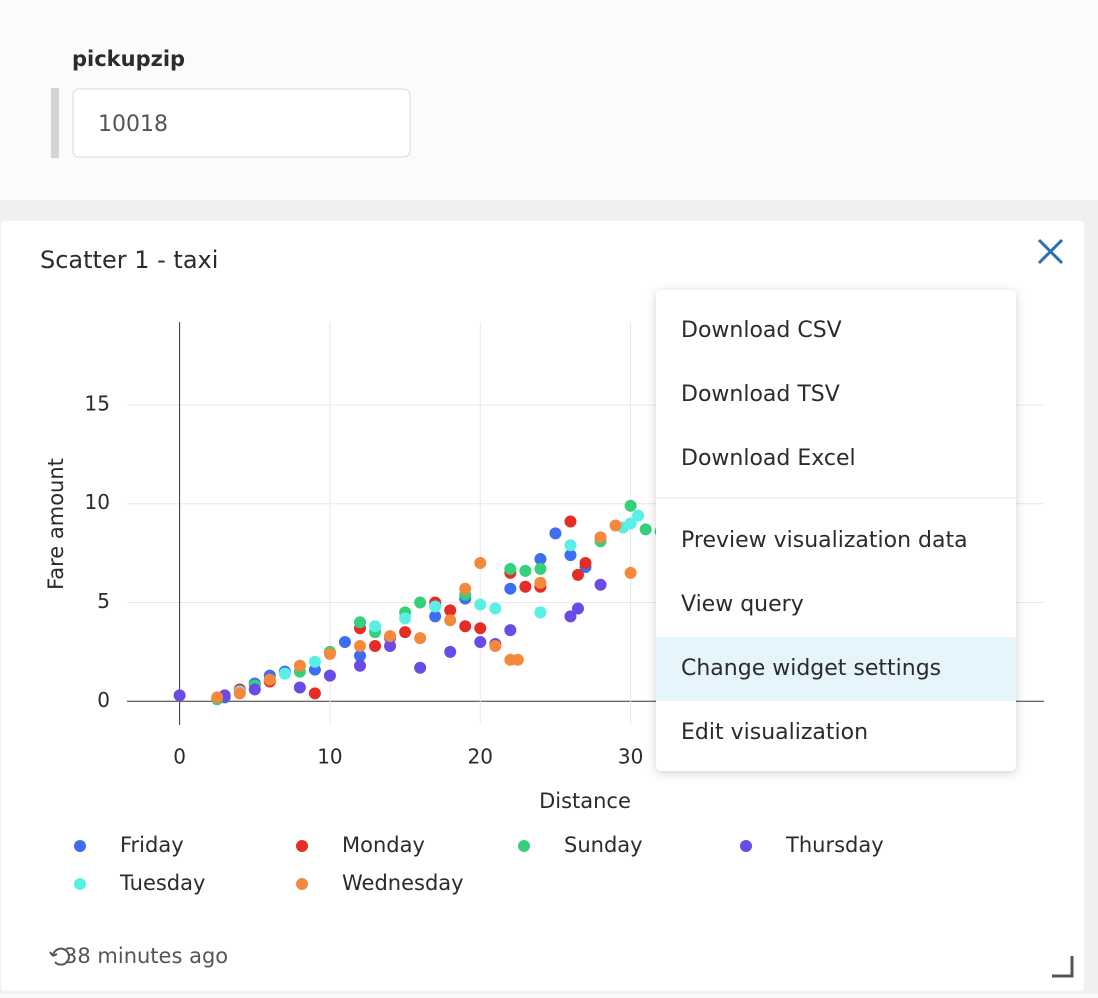 The width and height of the screenshot is (1098, 998). Describe the element at coordinates (383, 845) in the screenshot. I see `legend-label: Monday` at that location.